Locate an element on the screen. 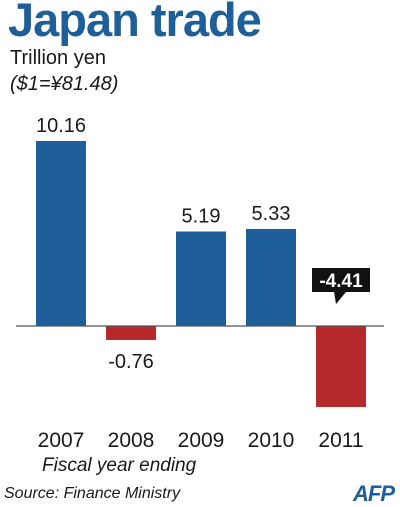  bar-2011 is located at coordinates (341, 366).